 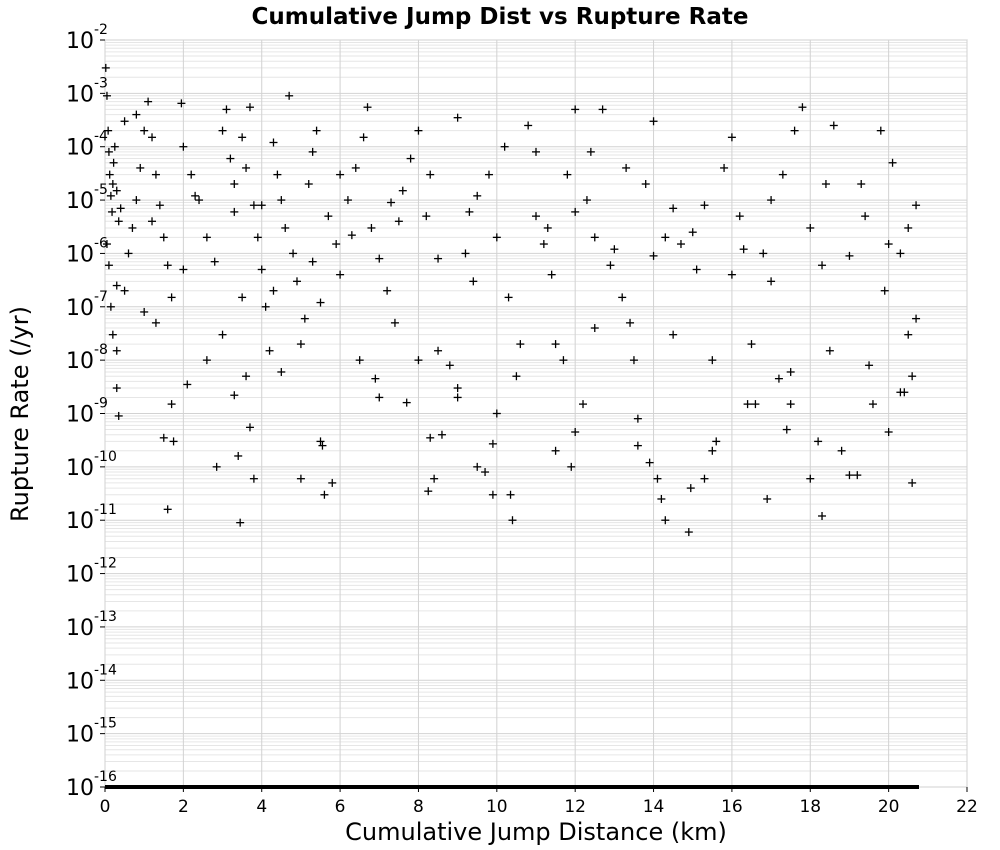 I want to click on x-tick-label: 8, so click(x=418, y=807).